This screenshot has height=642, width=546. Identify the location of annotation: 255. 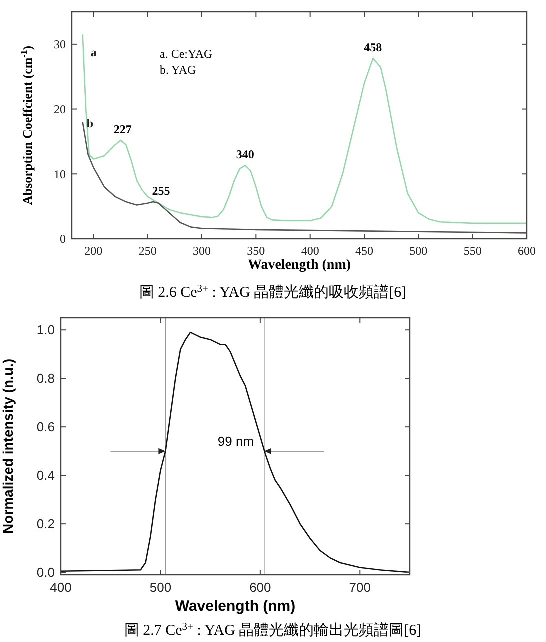
(161, 191).